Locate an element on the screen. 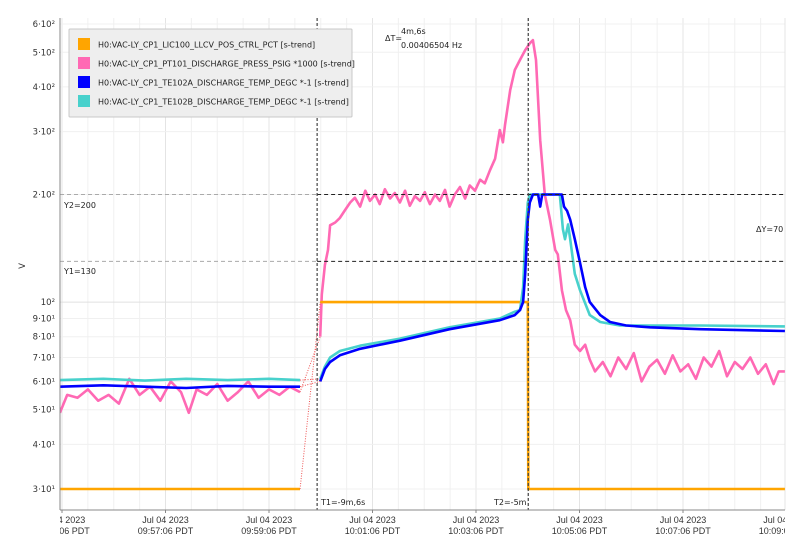  x-tick-time: 09:55:06 PDT is located at coordinates (62, 531).